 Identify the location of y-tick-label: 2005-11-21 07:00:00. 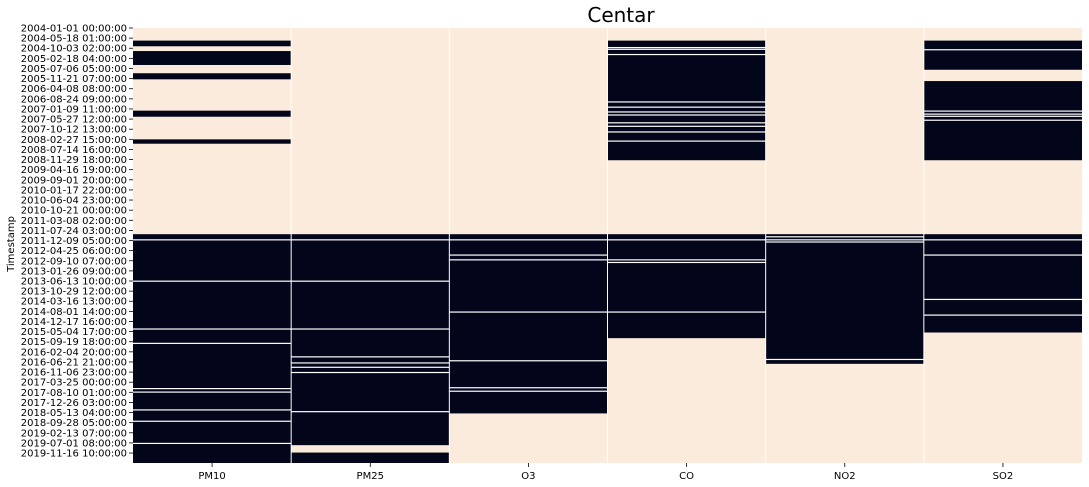
(74, 79).